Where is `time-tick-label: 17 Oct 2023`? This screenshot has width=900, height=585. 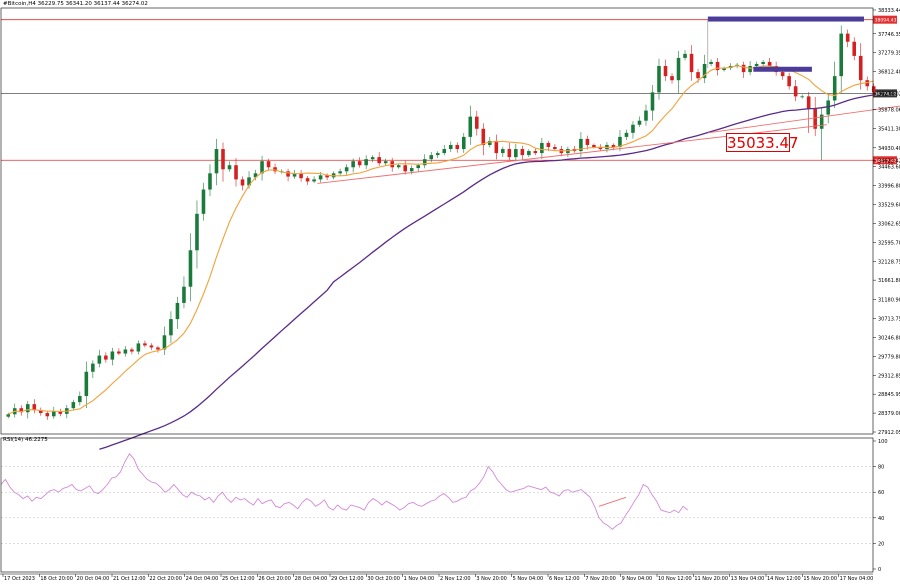 time-tick-label: 17 Oct 2023 is located at coordinates (19, 579).